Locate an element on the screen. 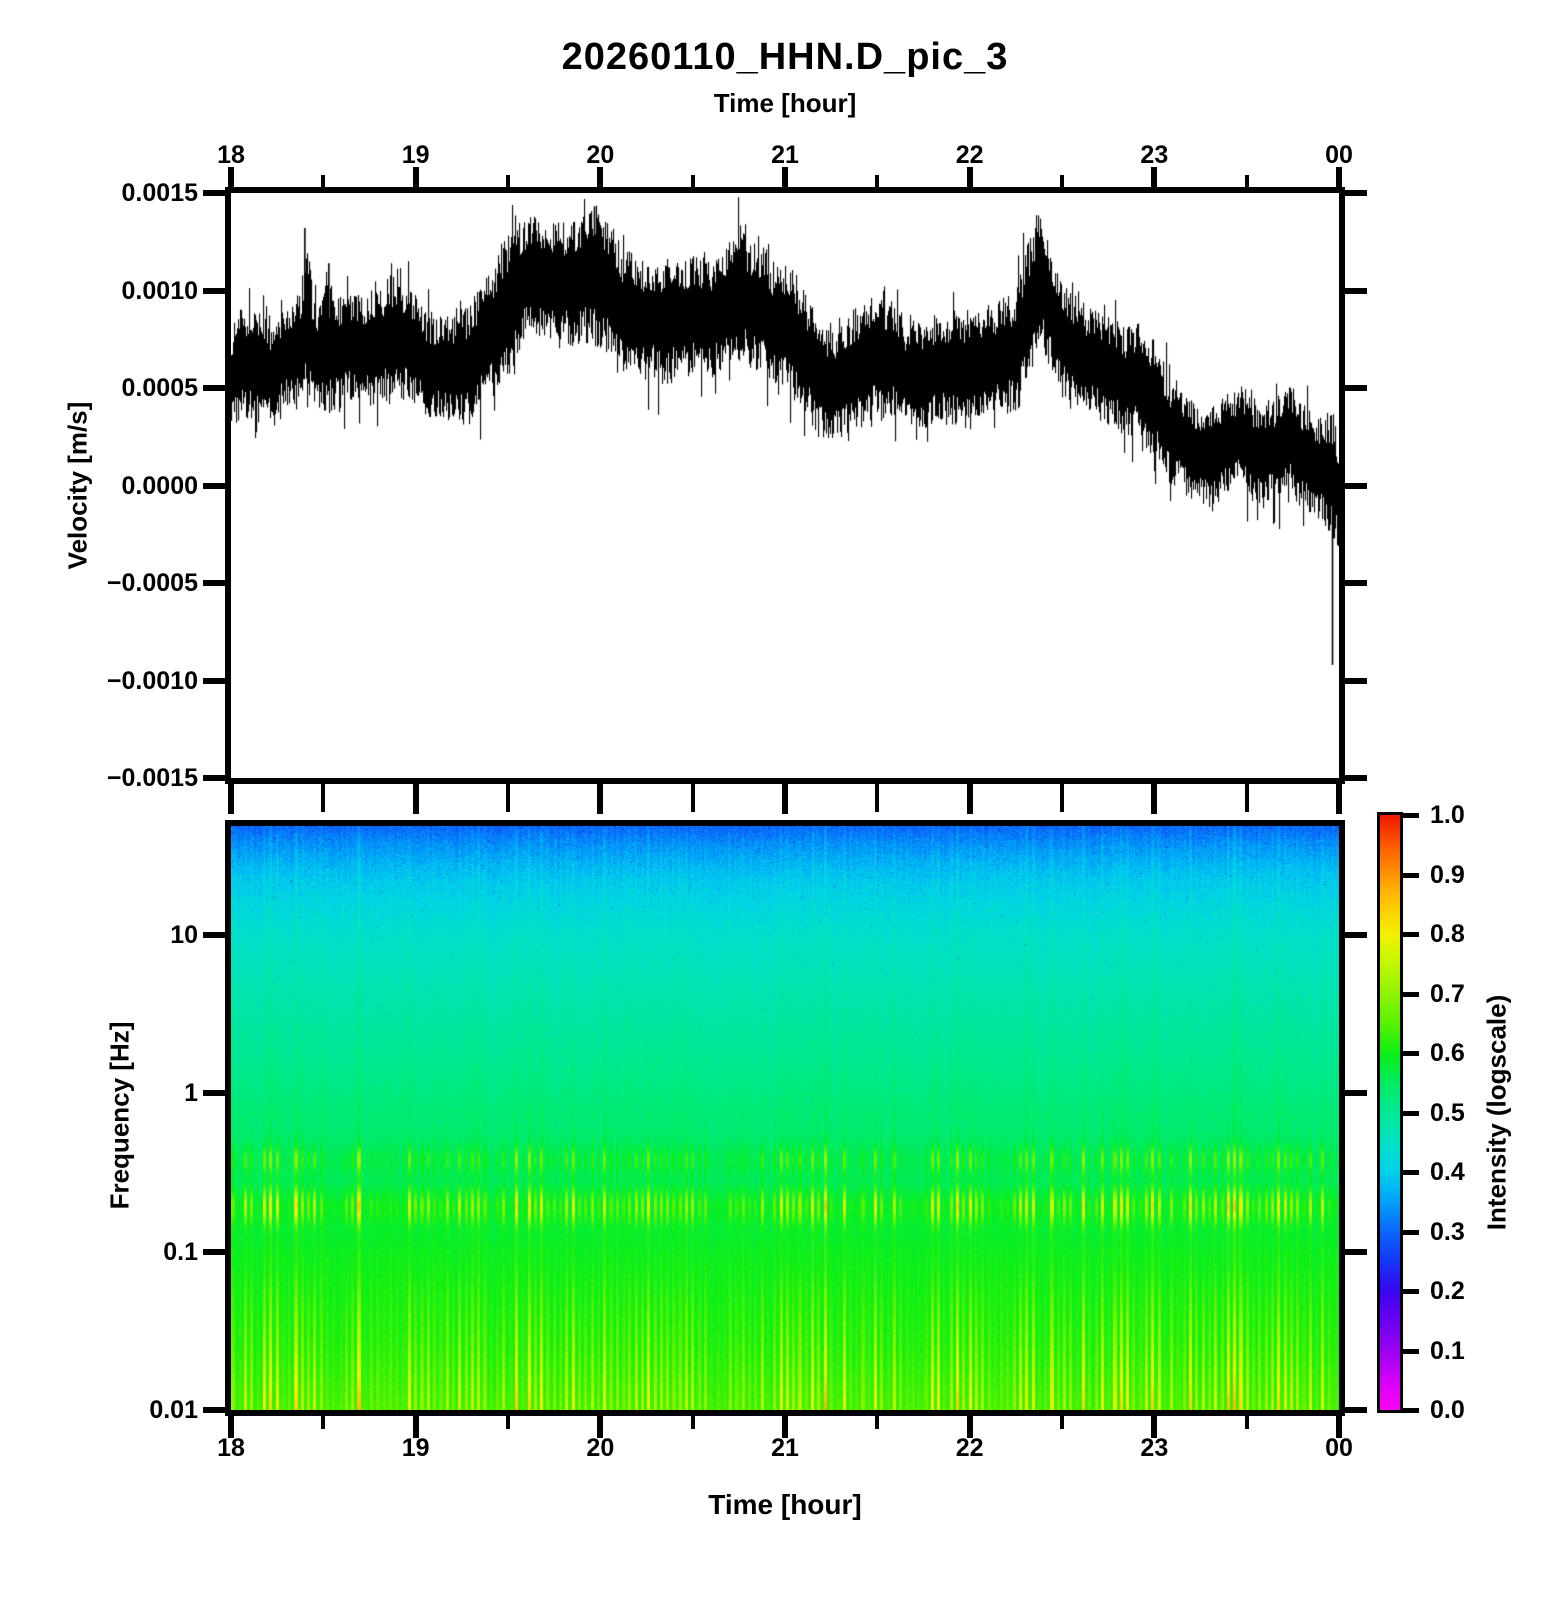  colorbar-tick-label: 0.1 is located at coordinates (1447, 1350).